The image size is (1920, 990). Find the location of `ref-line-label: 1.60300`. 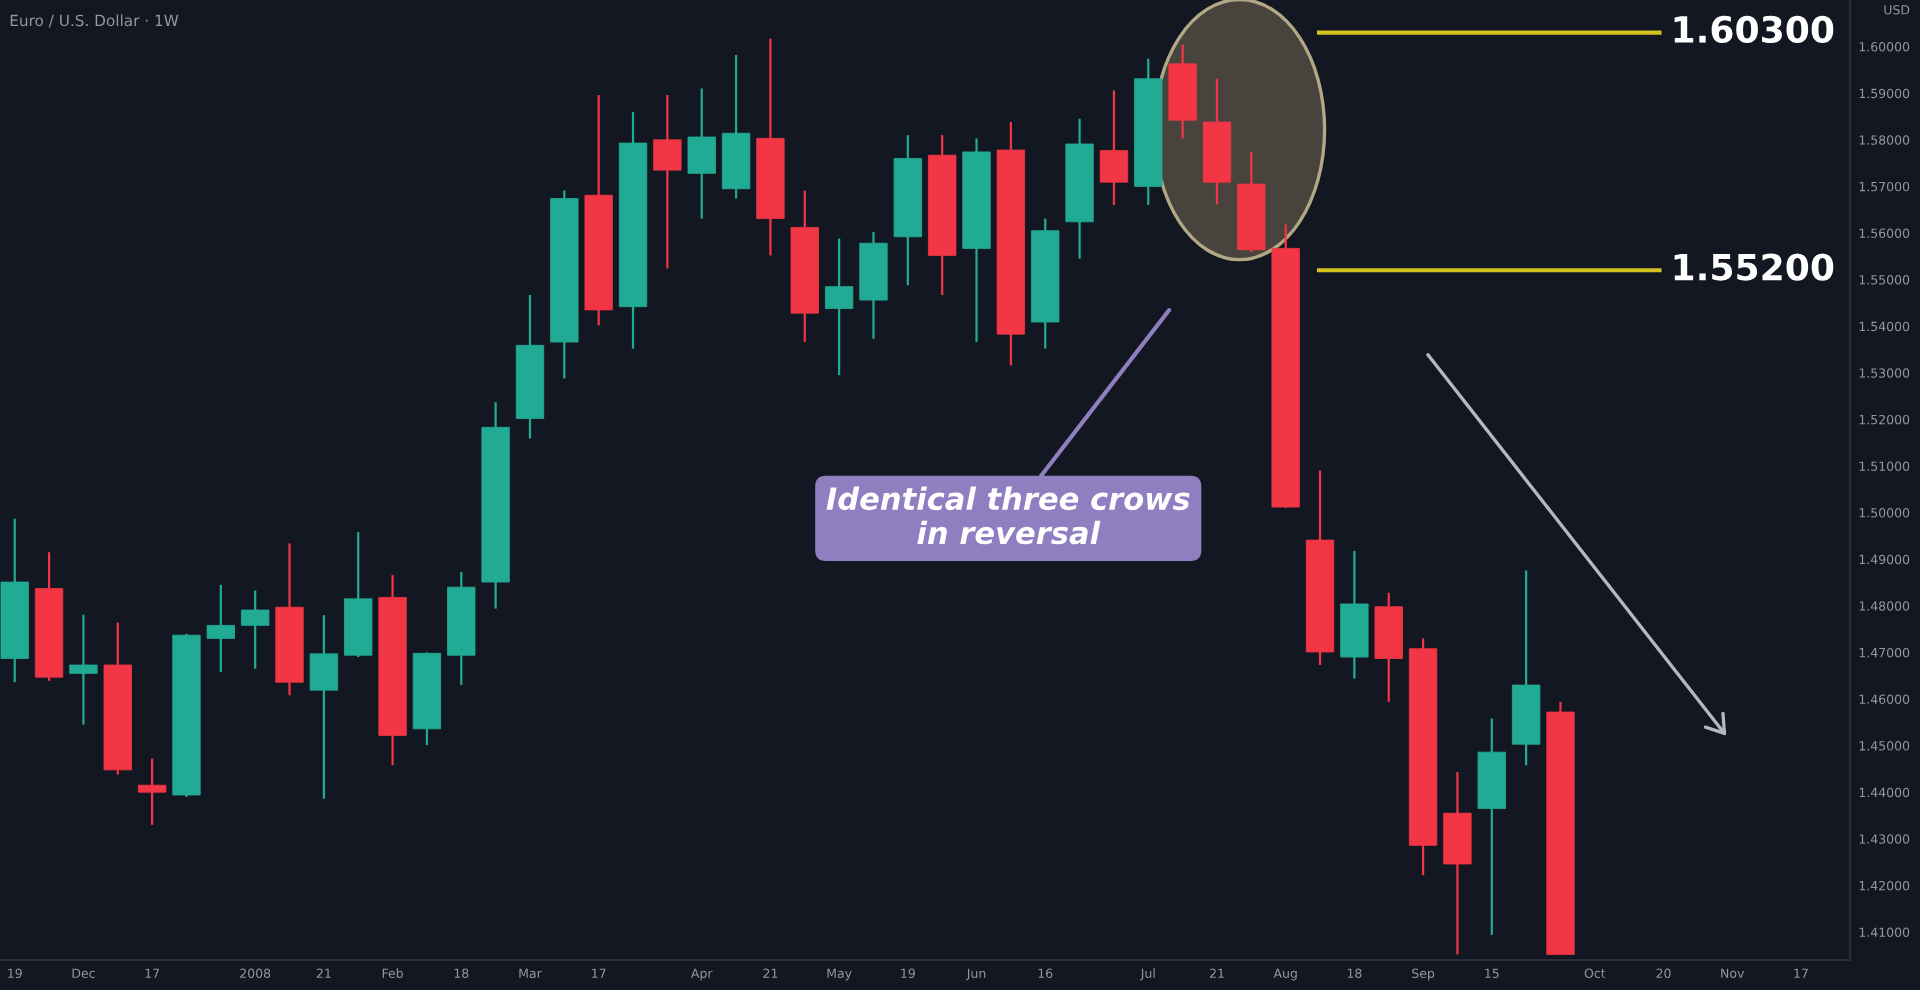

ref-line-label: 1.60300 is located at coordinates (1754, 29).